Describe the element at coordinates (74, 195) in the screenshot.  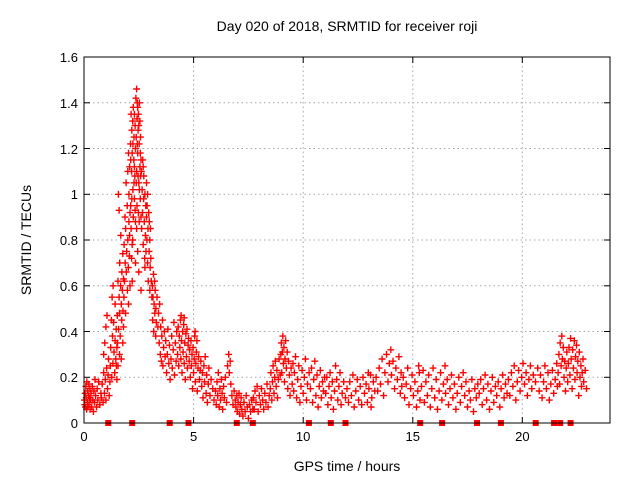
I see `y-tick-label: 1` at that location.